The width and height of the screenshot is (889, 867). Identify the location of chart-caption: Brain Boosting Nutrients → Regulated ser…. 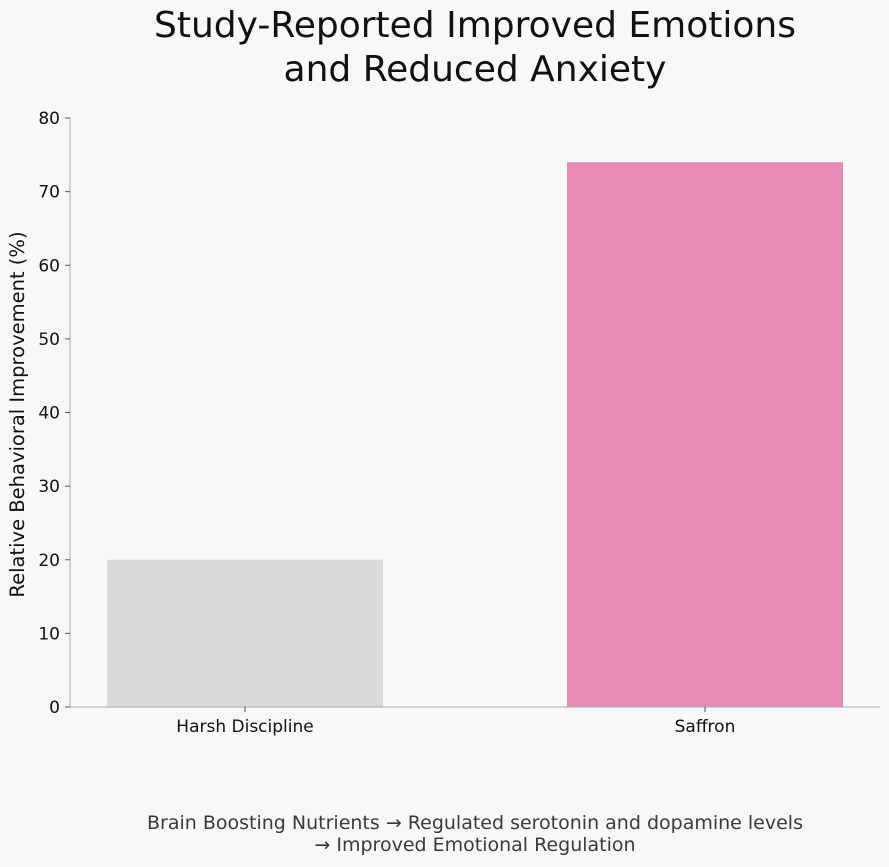
(444, 834).